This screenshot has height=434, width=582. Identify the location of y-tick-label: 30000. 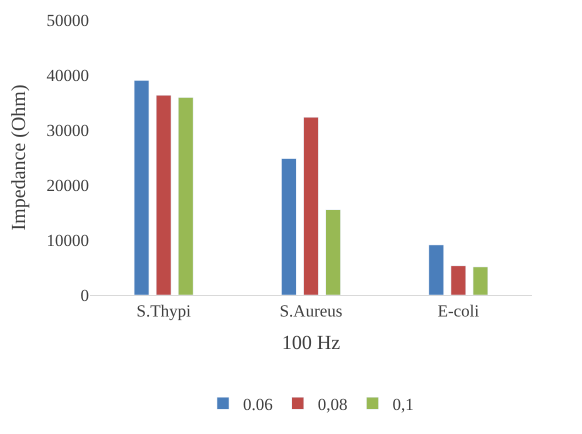
(67, 130).